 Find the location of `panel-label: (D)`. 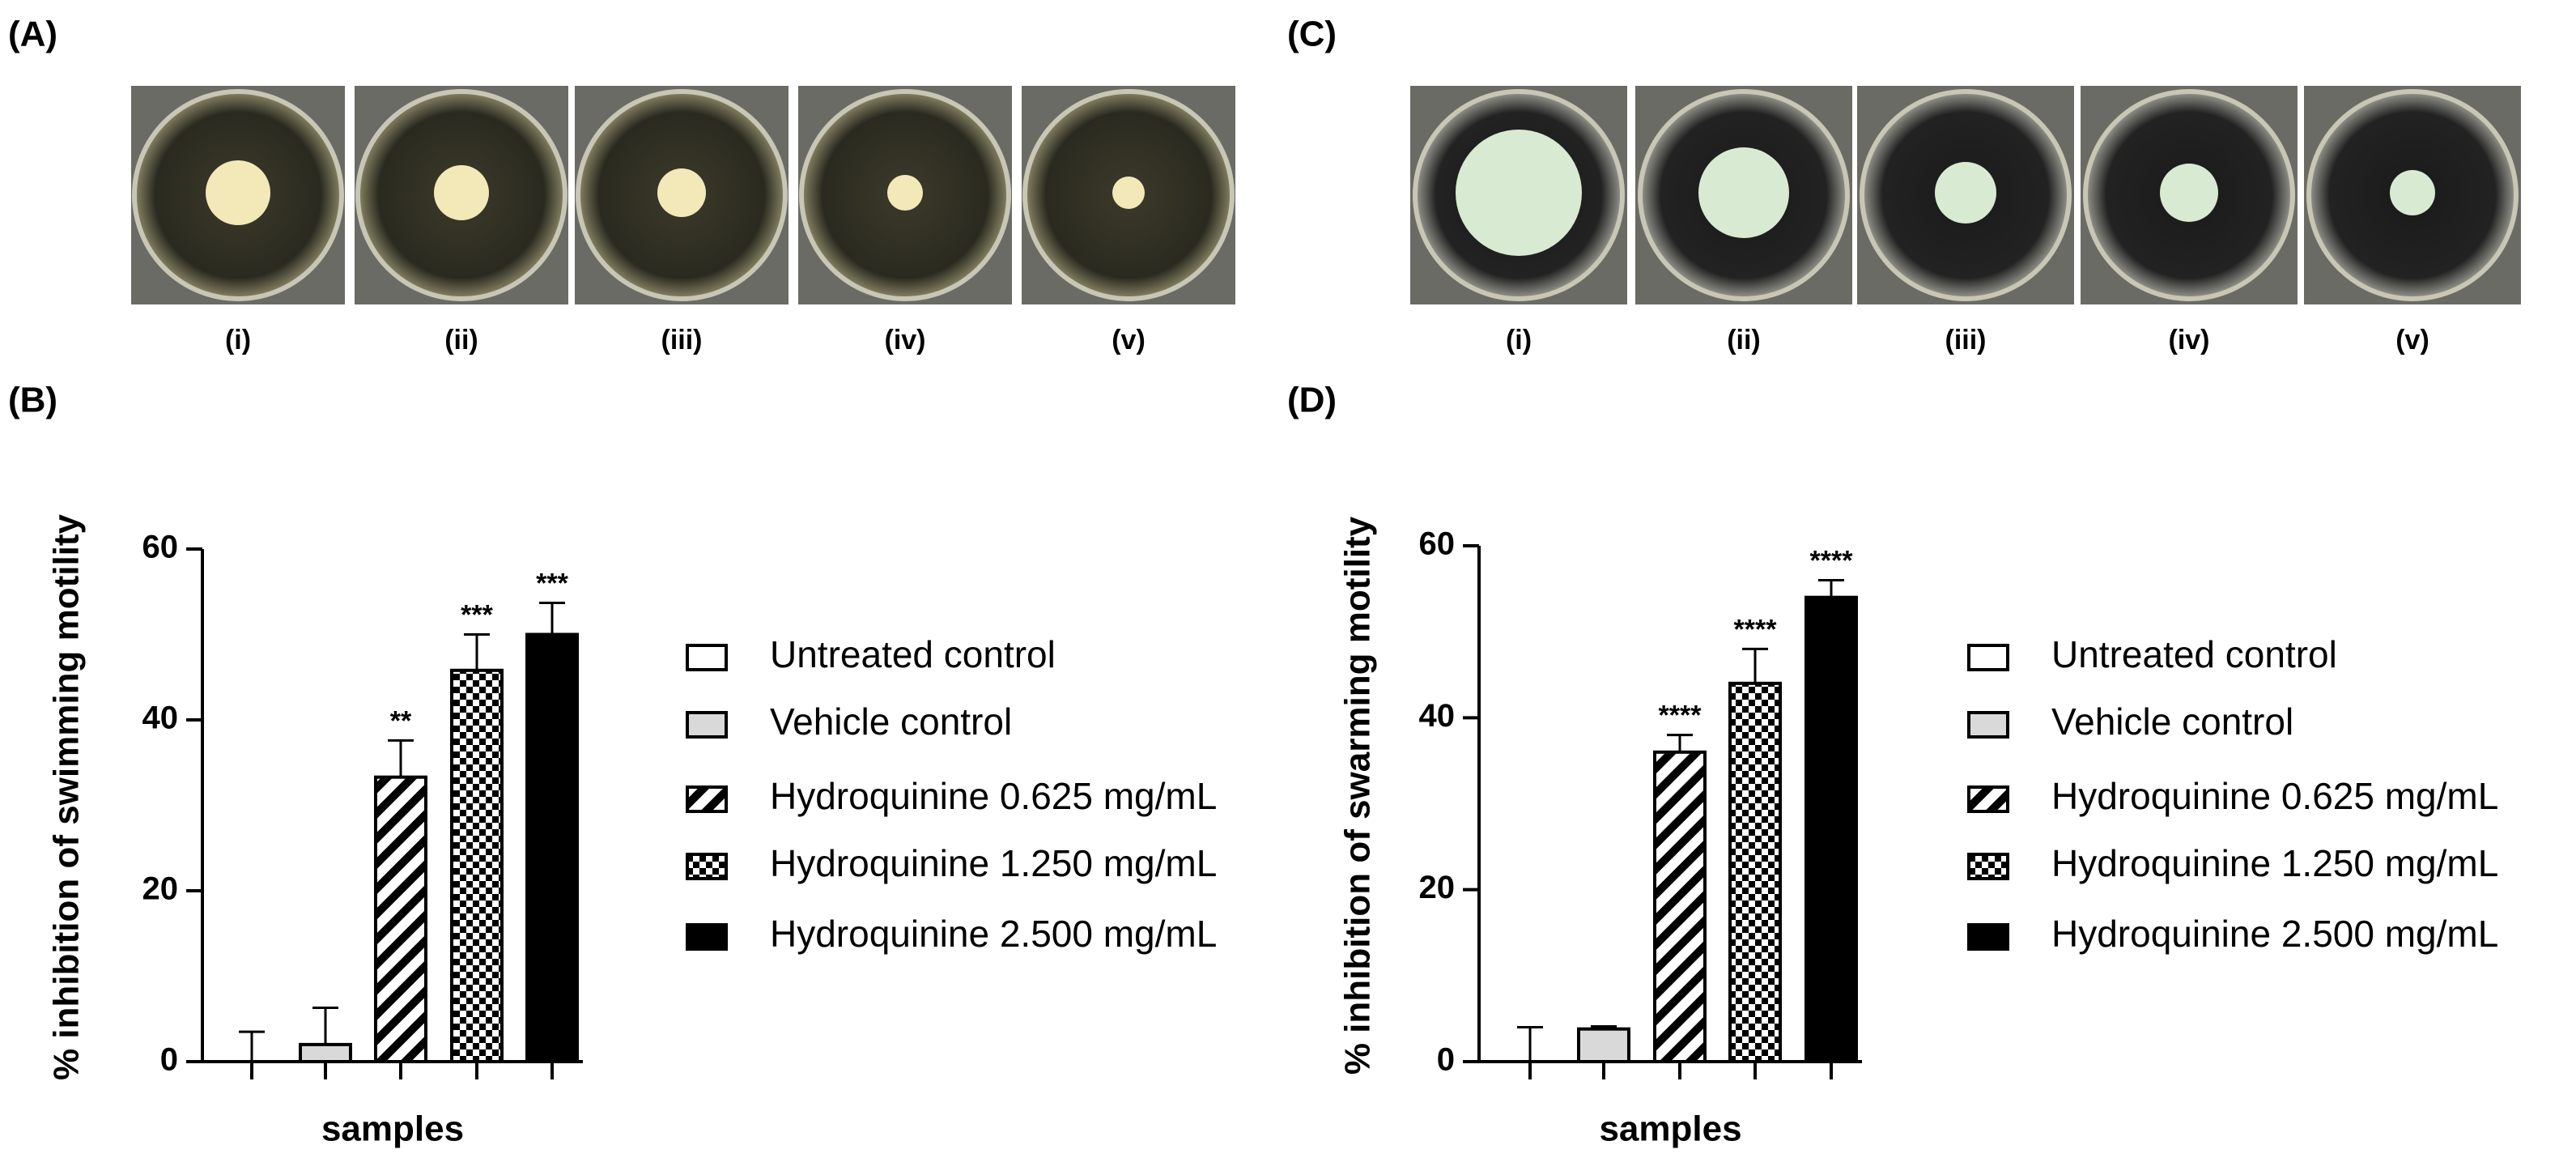

panel-label: (D) is located at coordinates (1312, 400).